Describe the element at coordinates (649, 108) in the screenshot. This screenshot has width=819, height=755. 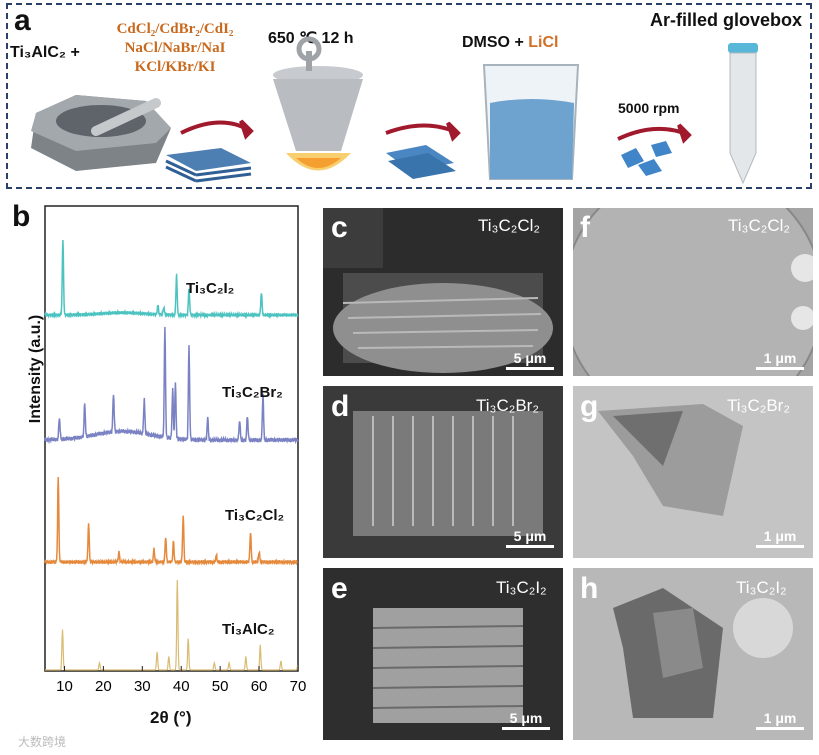
I see `centrifuge-speed: 5000 rpm` at that location.